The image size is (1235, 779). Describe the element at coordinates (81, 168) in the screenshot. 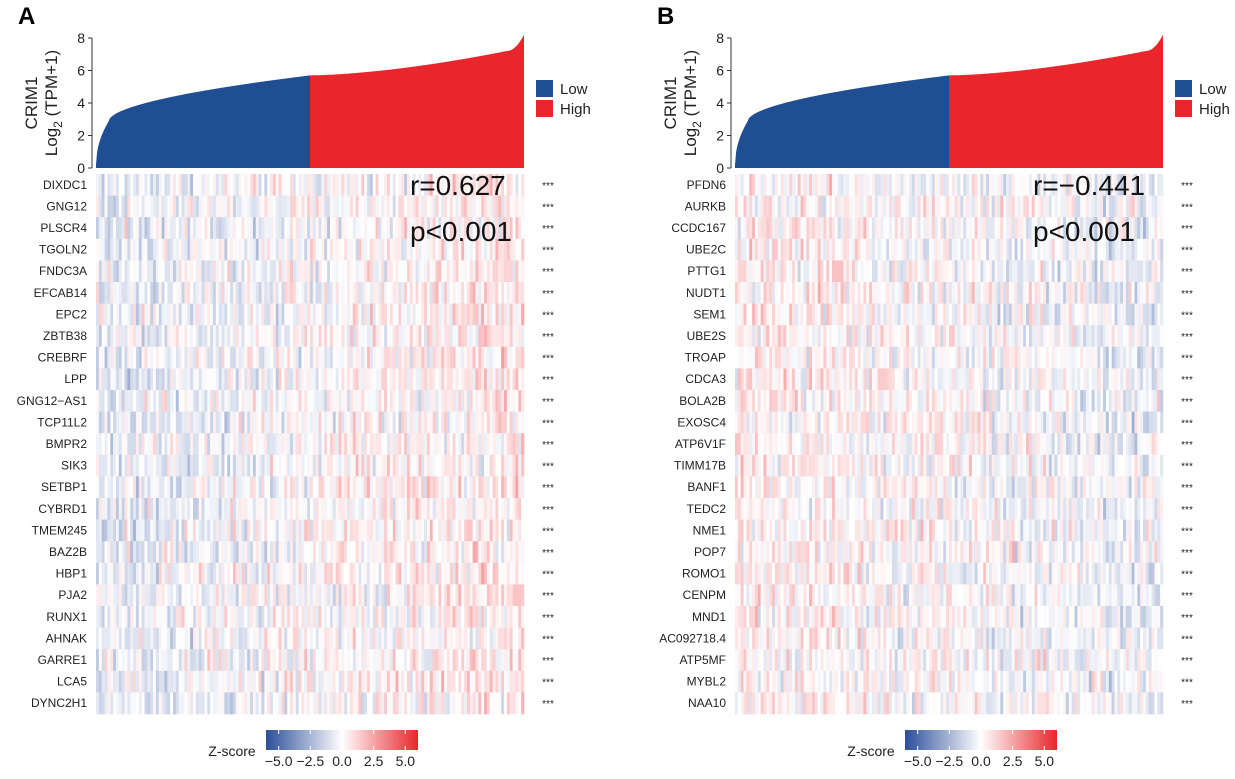

I see `y-tick-label: 0` at that location.